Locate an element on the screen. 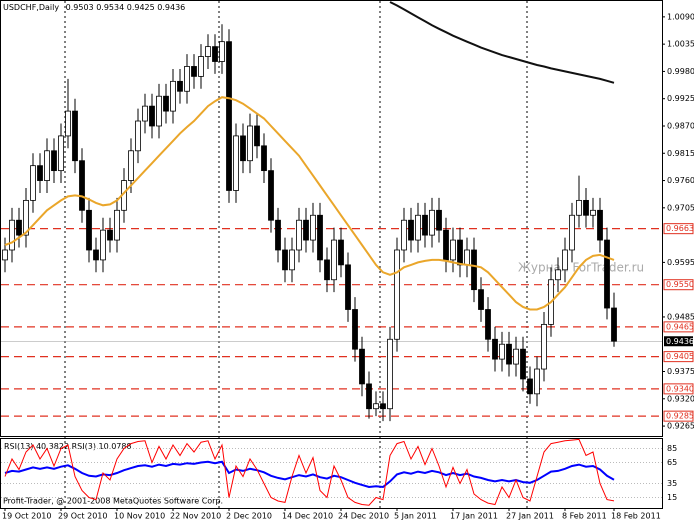  y-tick-label: 0.9705 is located at coordinates (680, 207).